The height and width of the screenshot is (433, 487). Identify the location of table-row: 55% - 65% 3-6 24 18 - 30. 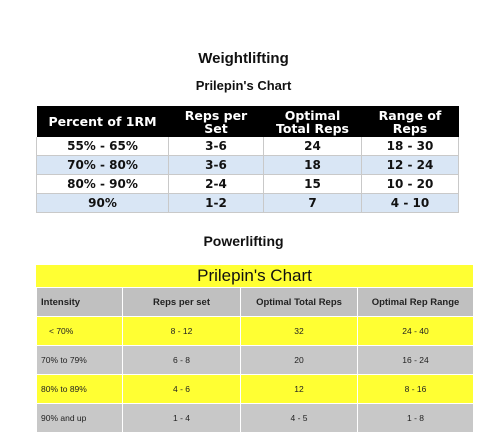
(247, 146).